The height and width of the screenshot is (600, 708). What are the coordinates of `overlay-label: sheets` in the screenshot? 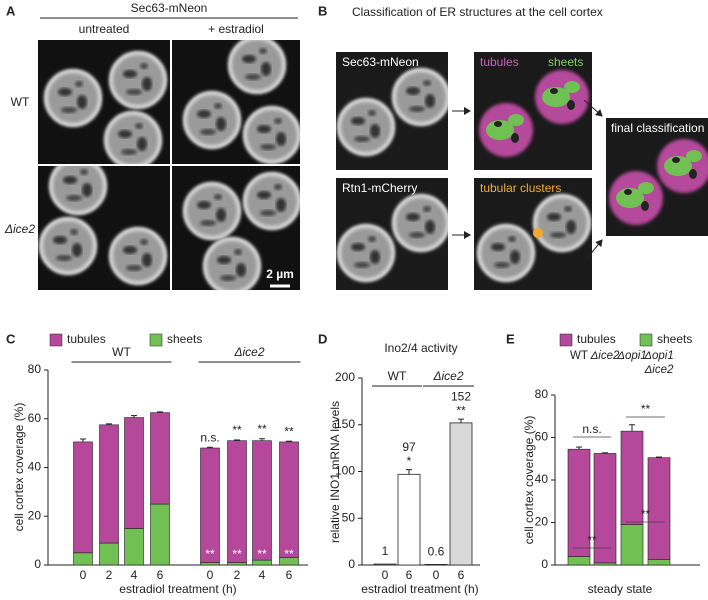 It's located at (565, 62).